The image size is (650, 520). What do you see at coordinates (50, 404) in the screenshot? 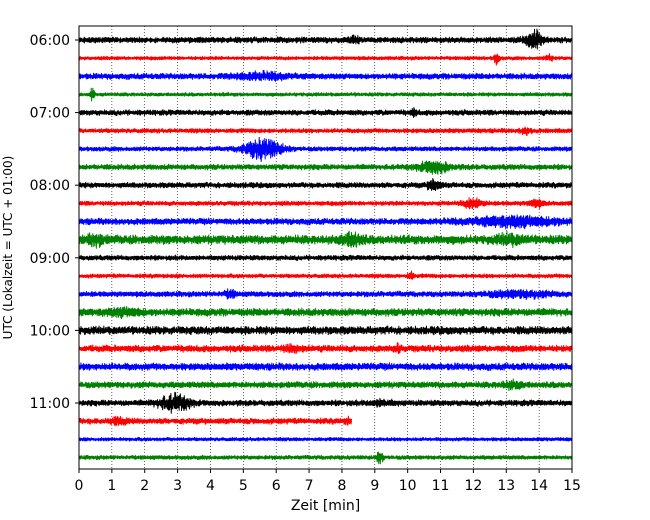
I see `y-tick-label-5: 11:00` at bounding box center [50, 404].